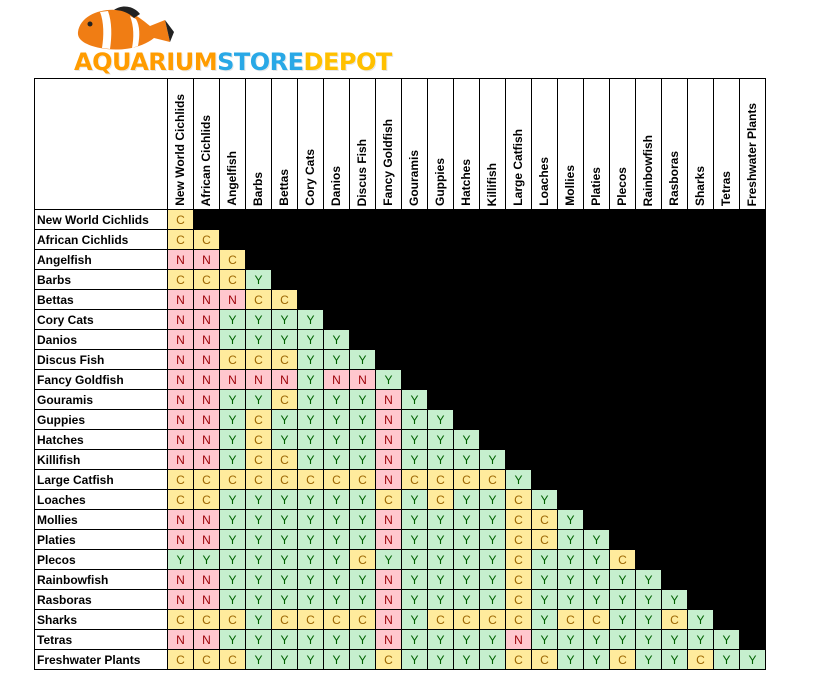 The image size is (815, 693). I want to click on column-label: Bettas, so click(284, 187).